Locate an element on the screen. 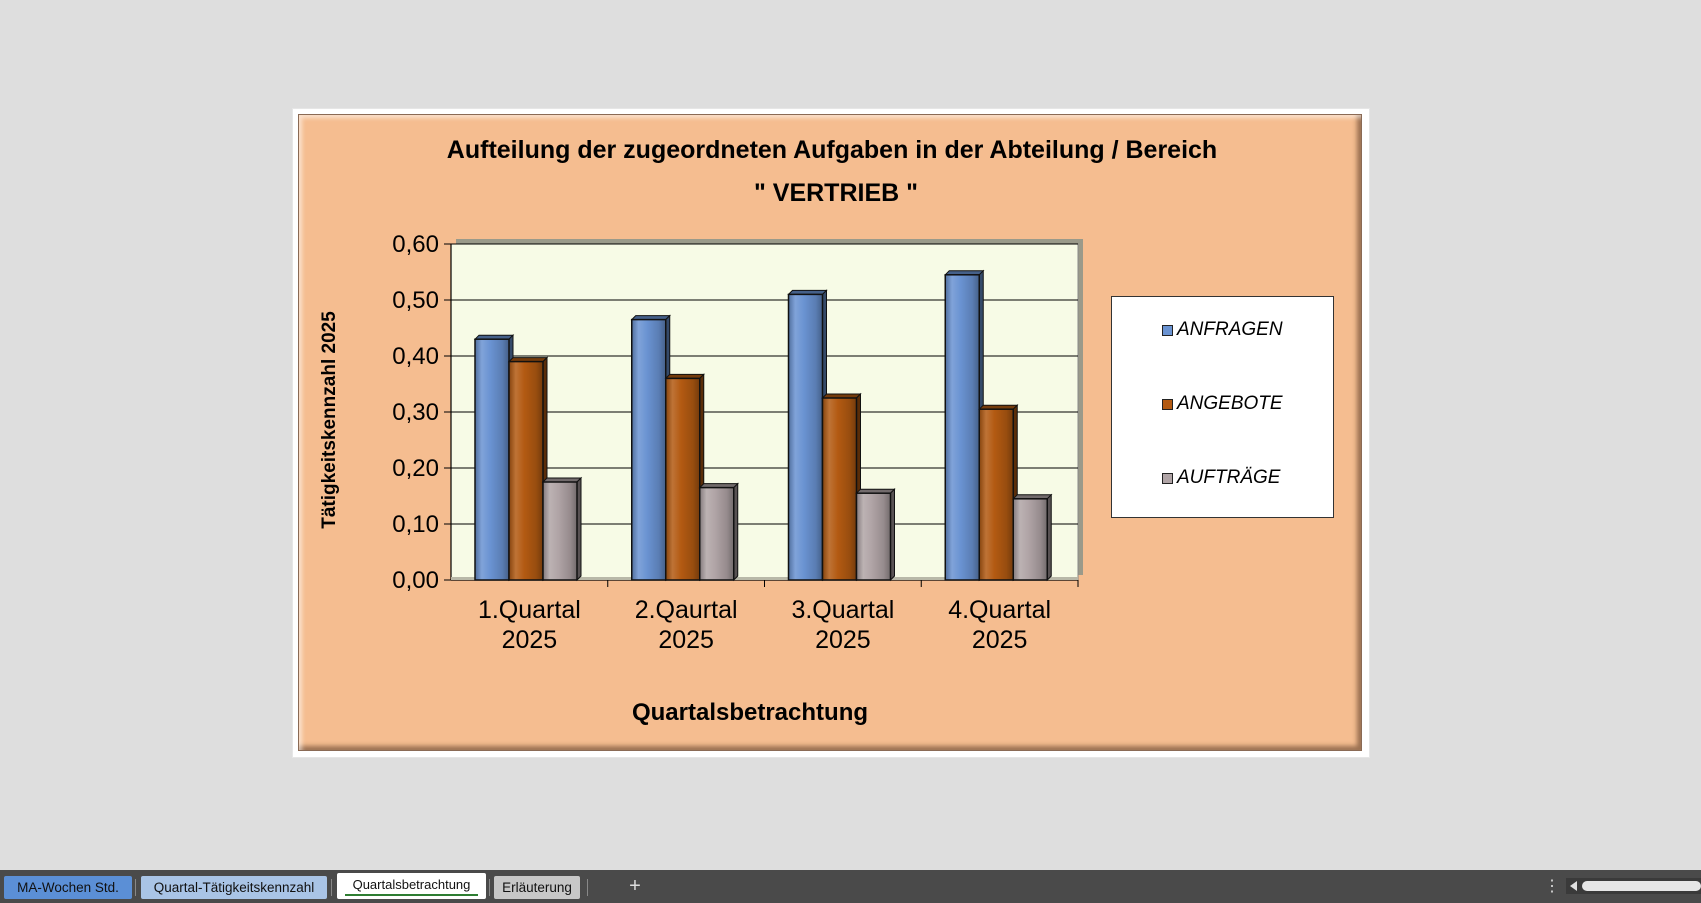 The width and height of the screenshot is (1701, 903). horizontal-scrollbar is located at coordinates (1633, 886).